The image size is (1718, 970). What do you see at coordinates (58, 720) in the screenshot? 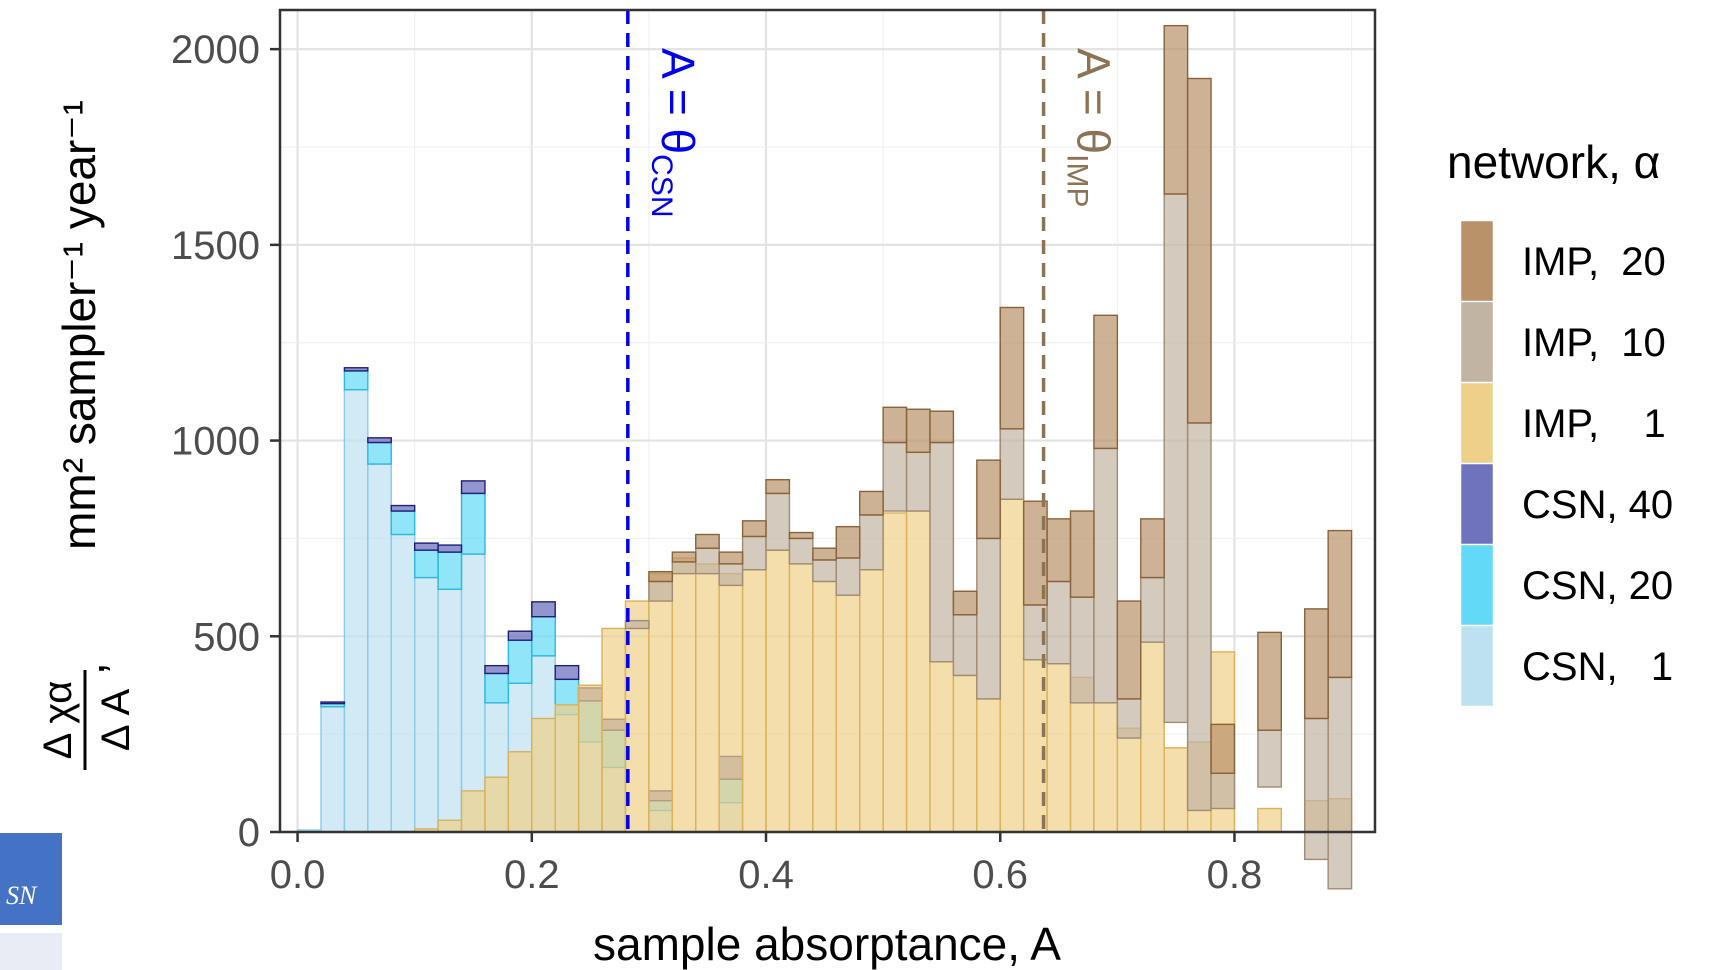
I see `y-axis-fraction-numerator: Δ χα` at bounding box center [58, 720].